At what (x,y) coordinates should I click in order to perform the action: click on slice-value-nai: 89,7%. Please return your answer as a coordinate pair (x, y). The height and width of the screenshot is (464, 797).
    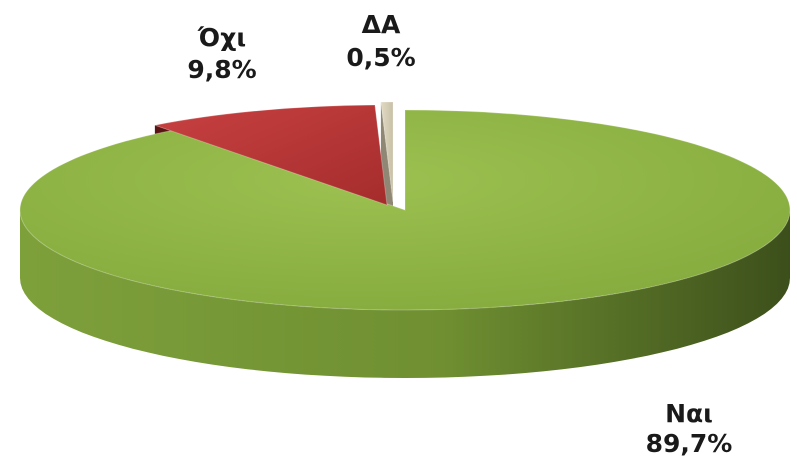
    Looking at the image, I should click on (689, 443).